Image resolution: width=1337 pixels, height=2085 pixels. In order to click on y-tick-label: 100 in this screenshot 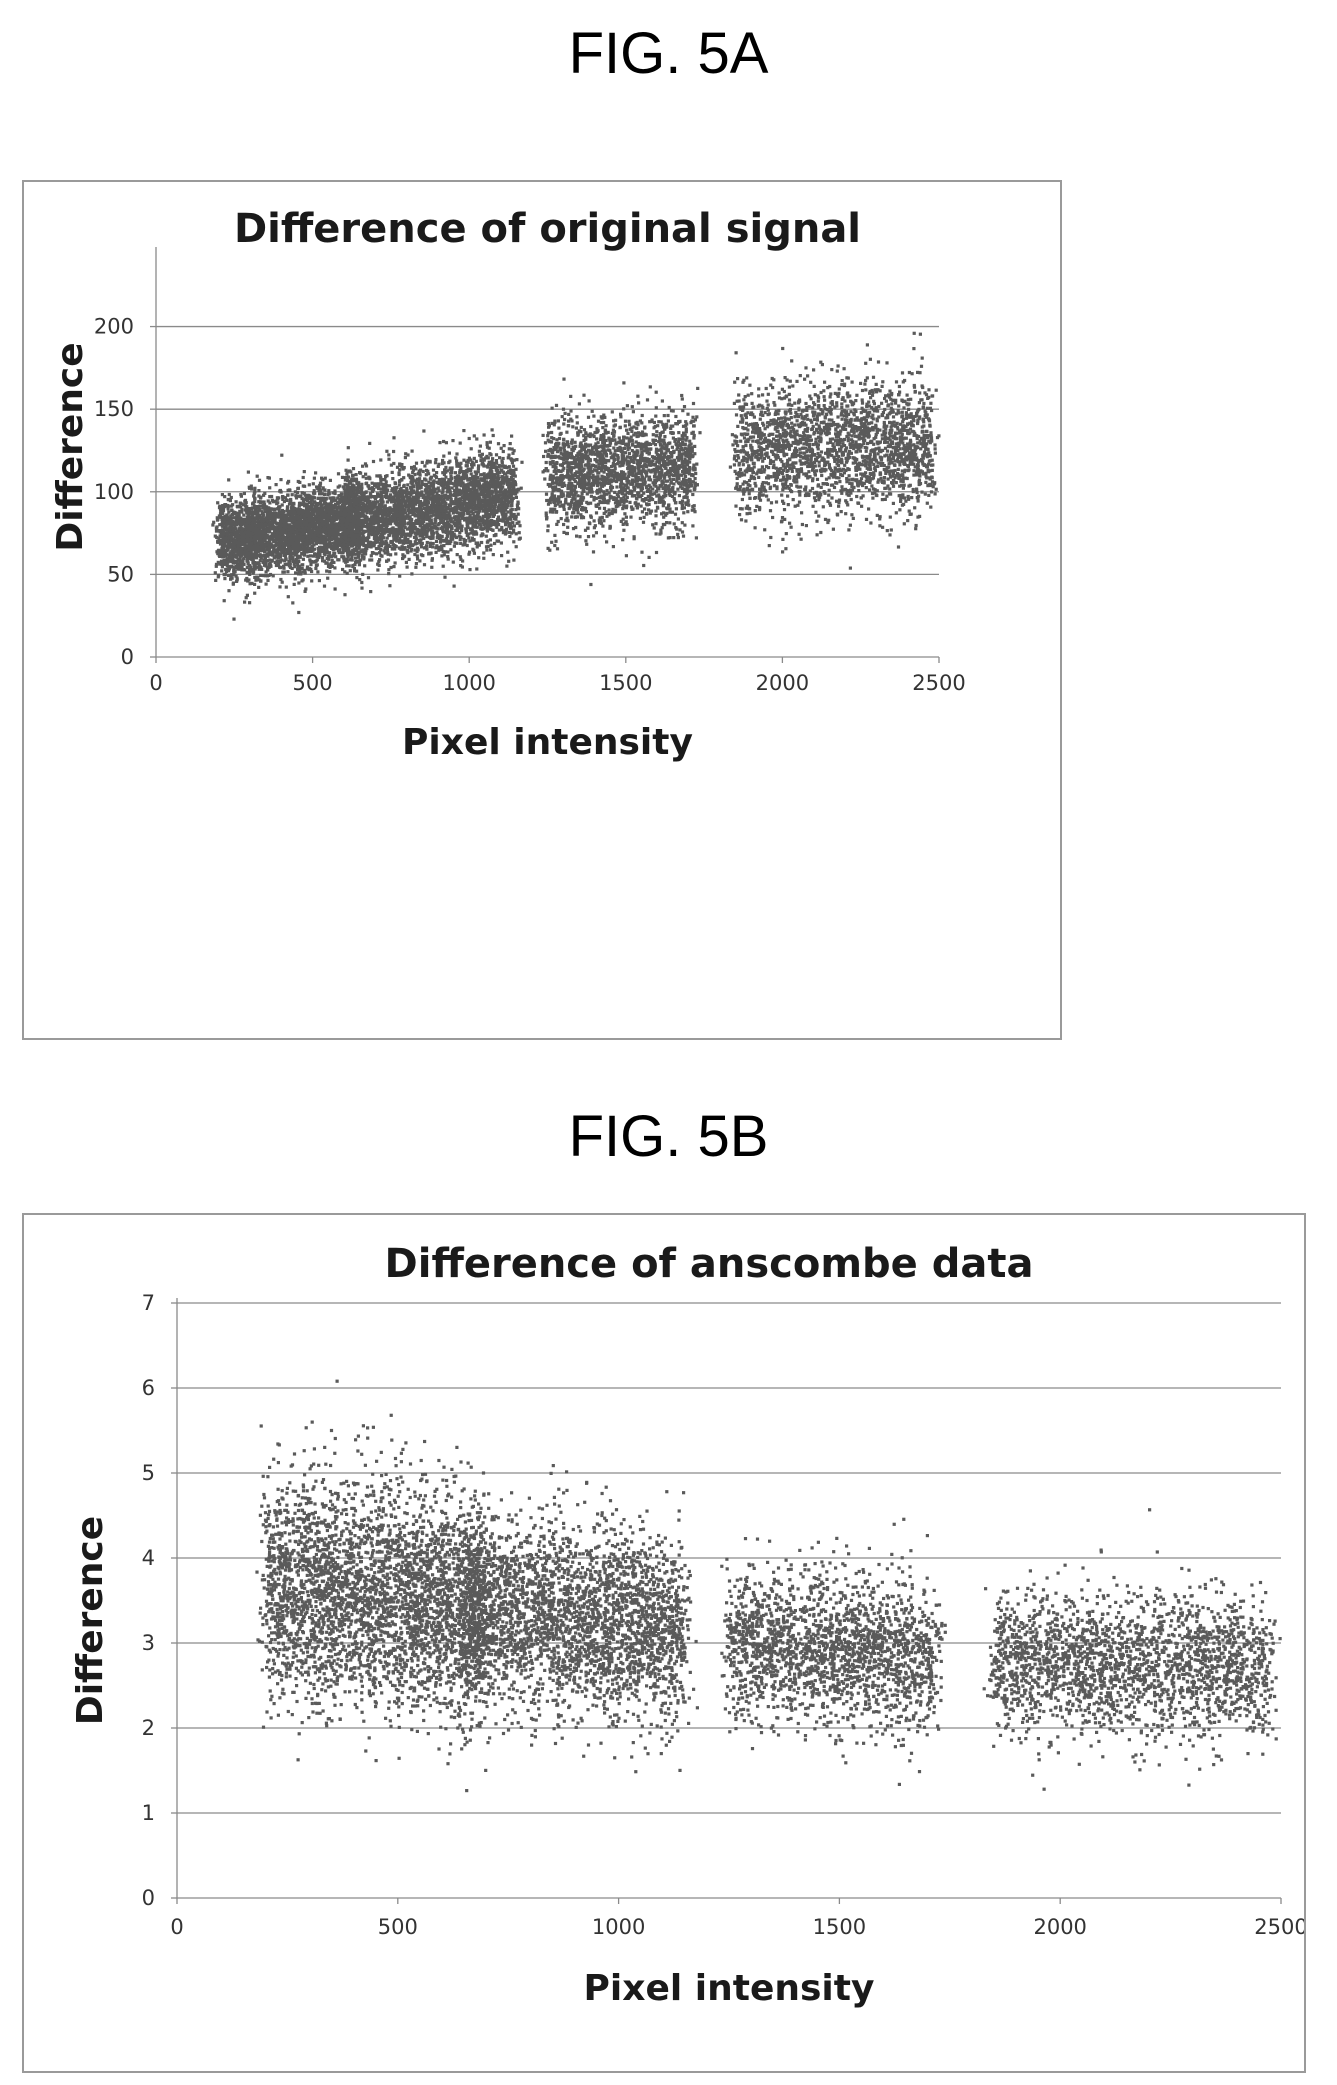, I will do `click(114, 492)`.